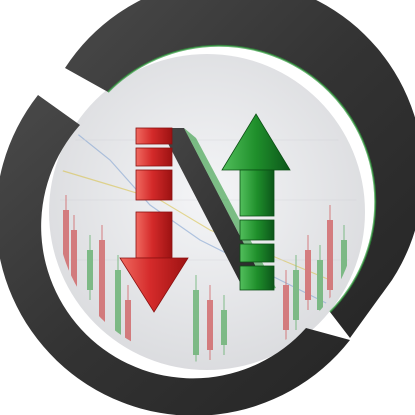  I want to click on down-arrow-icon, so click(154, 220).